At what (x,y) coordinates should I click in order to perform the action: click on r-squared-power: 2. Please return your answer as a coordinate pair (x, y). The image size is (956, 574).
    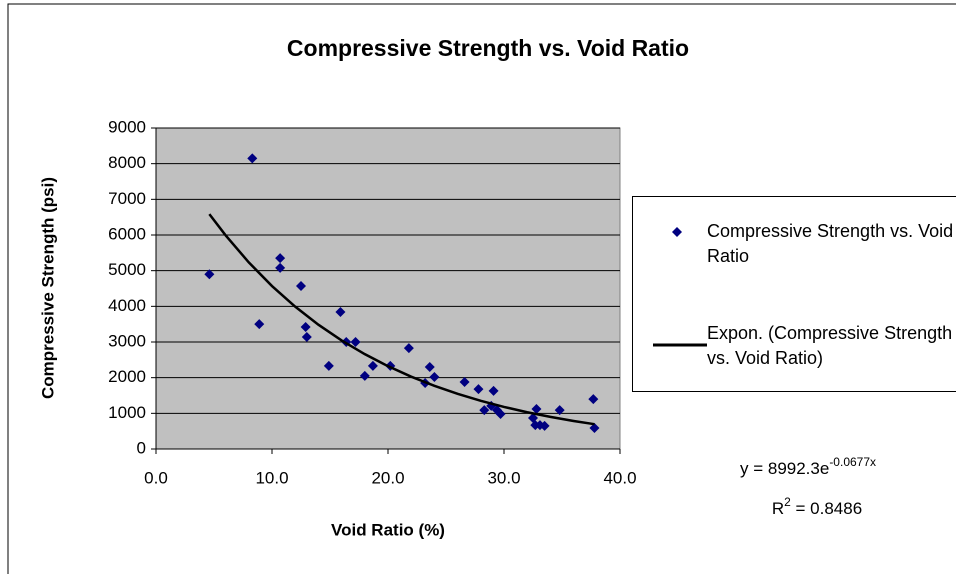
    Looking at the image, I should click on (787, 502).